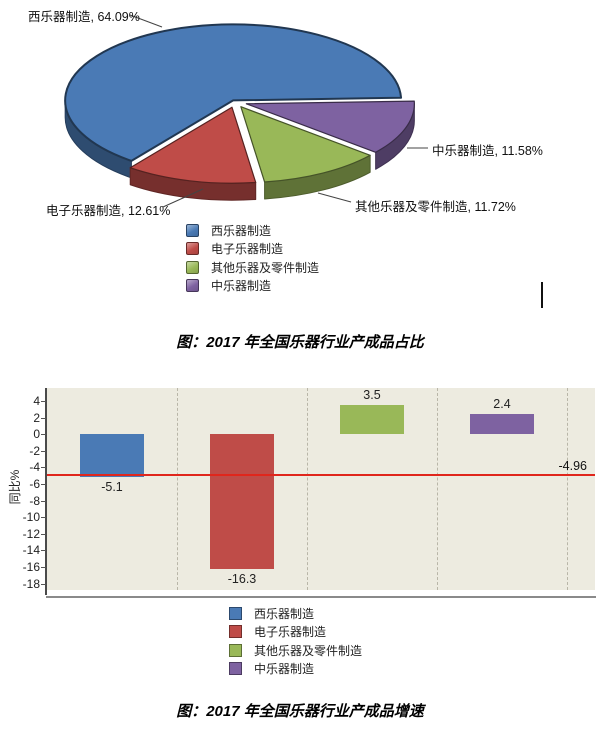 This screenshot has height=730, width=600. Describe the element at coordinates (34, 467) in the screenshot. I see `y-tick-label: -4` at that location.